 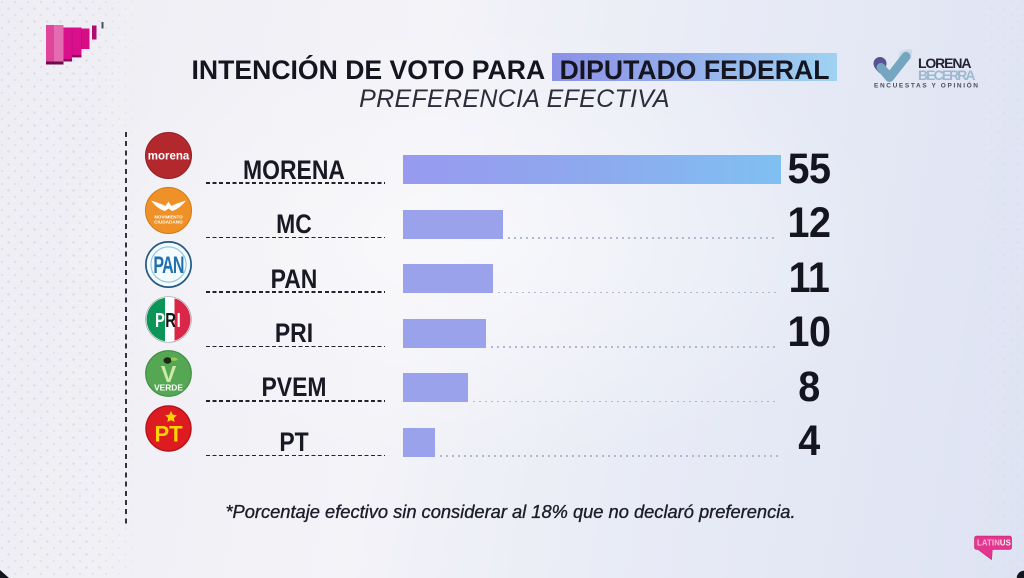 I want to click on svg-text: PAN, so click(x=168, y=266).